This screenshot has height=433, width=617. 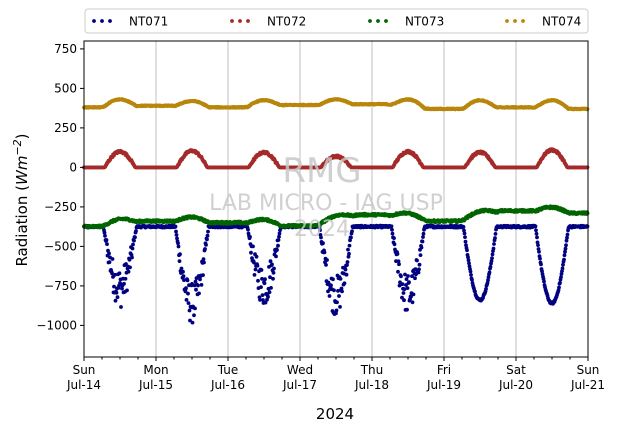 I want to click on x-tick-day: Thu, so click(x=372, y=370).